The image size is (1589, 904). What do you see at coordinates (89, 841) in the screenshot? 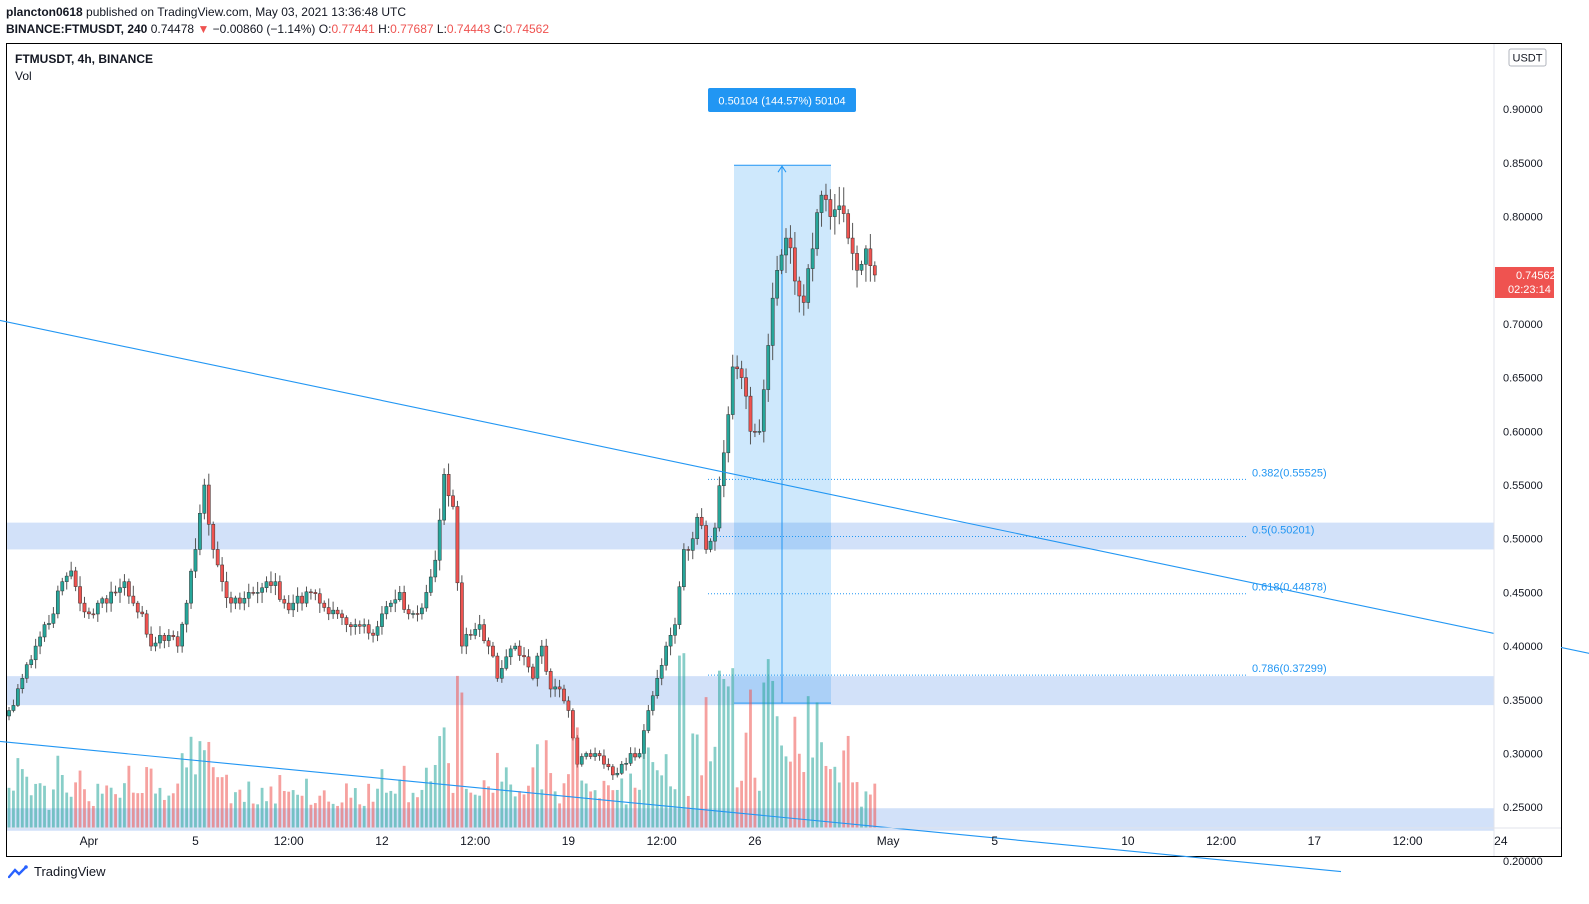
I see `time-tick-label: Apr` at bounding box center [89, 841].